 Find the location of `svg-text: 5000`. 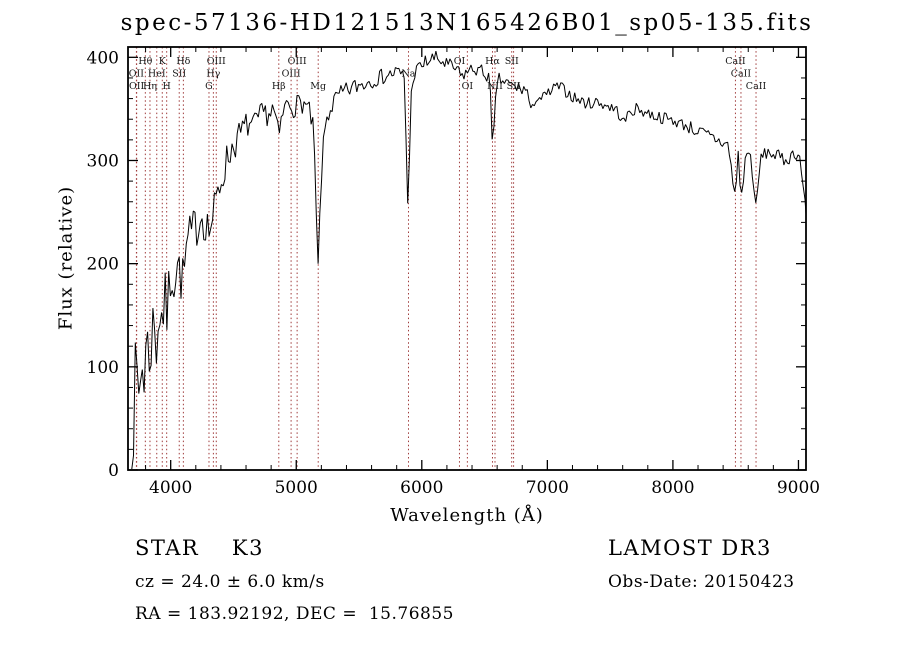

svg-text: 5000 is located at coordinates (296, 488).